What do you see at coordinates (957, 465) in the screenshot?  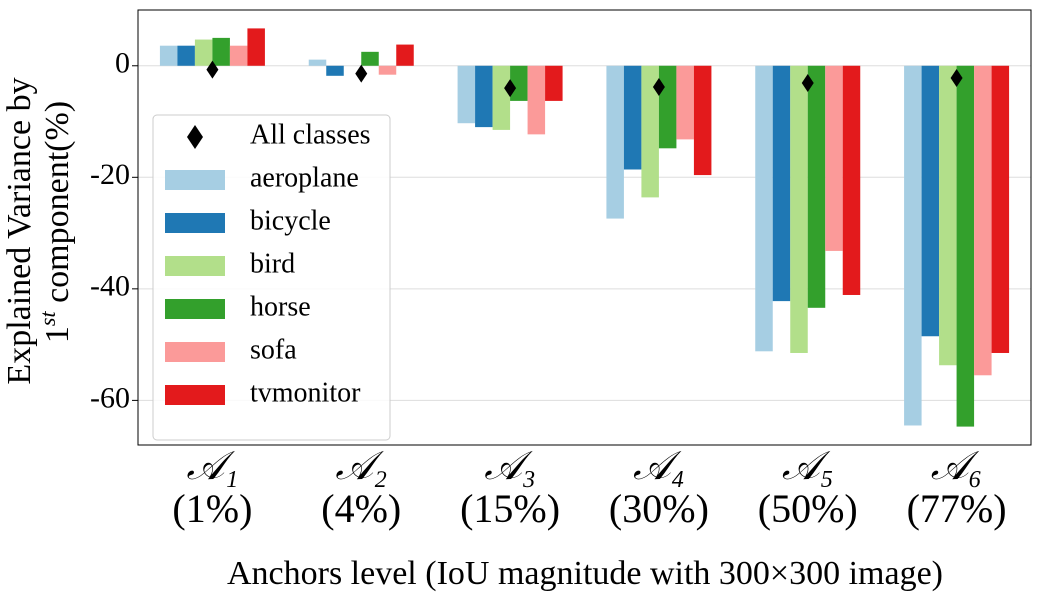 I see `x-tick-label: 𝒜₆` at bounding box center [957, 465].